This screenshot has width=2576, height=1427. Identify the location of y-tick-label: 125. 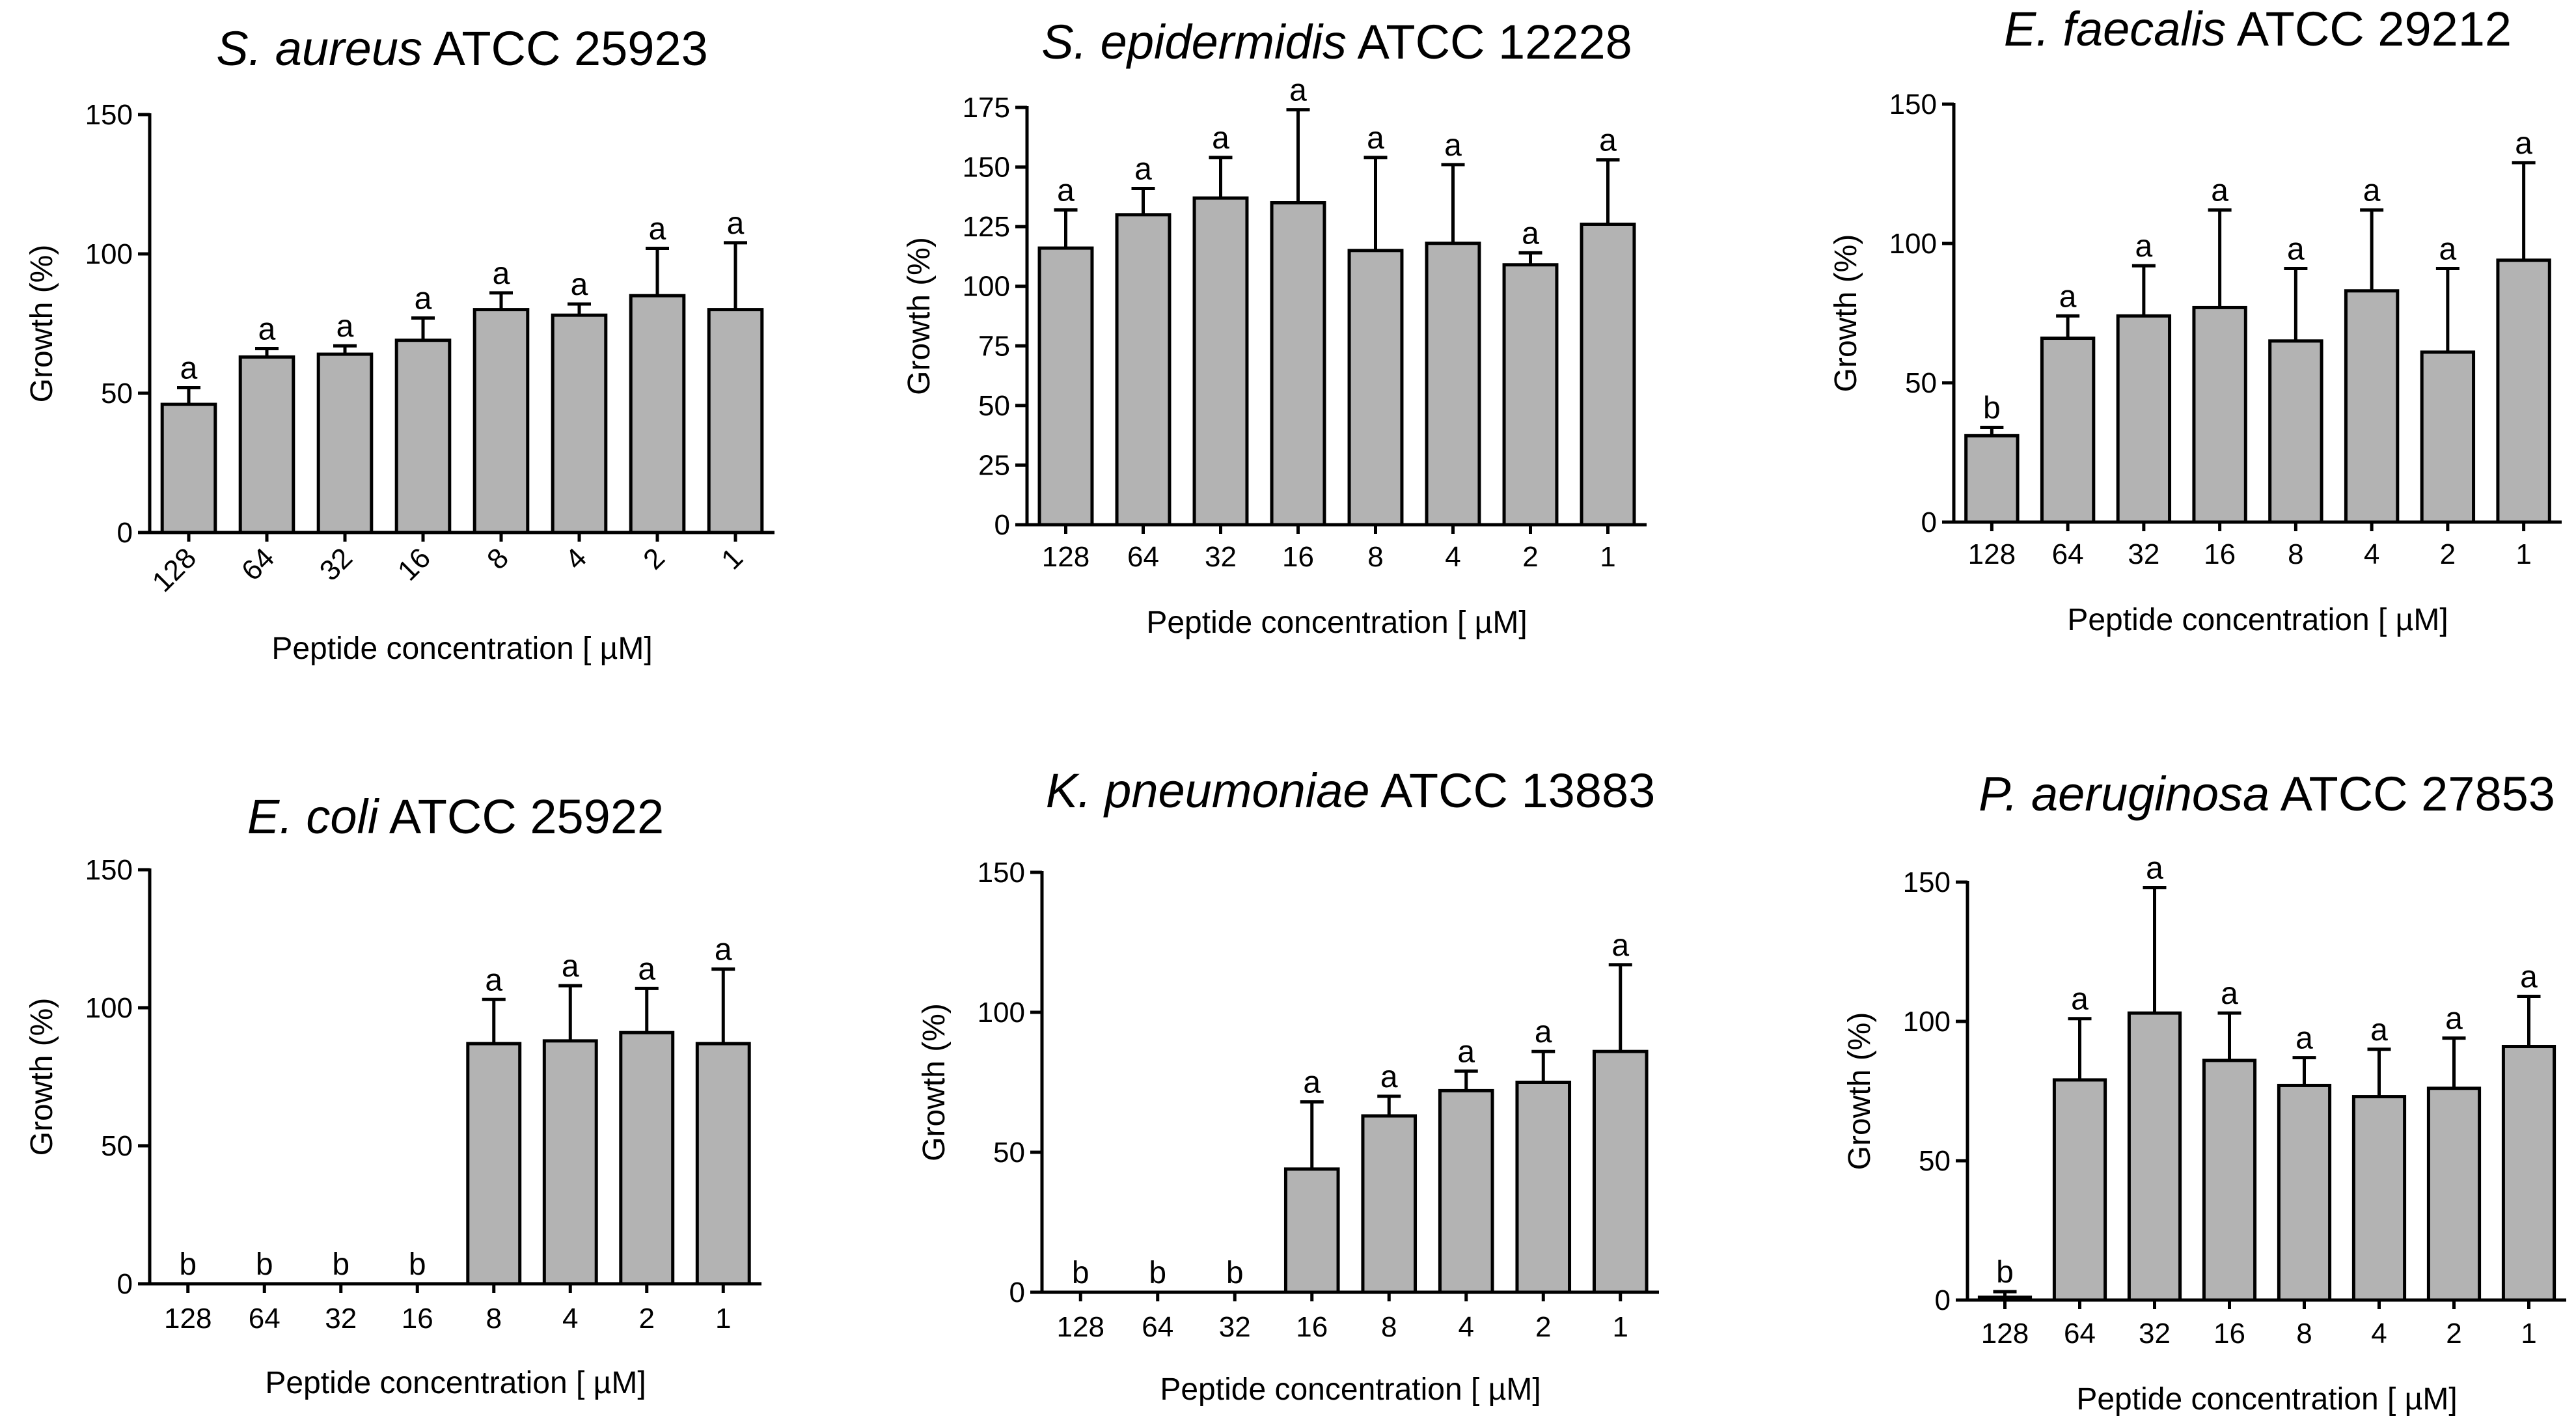
(986, 227).